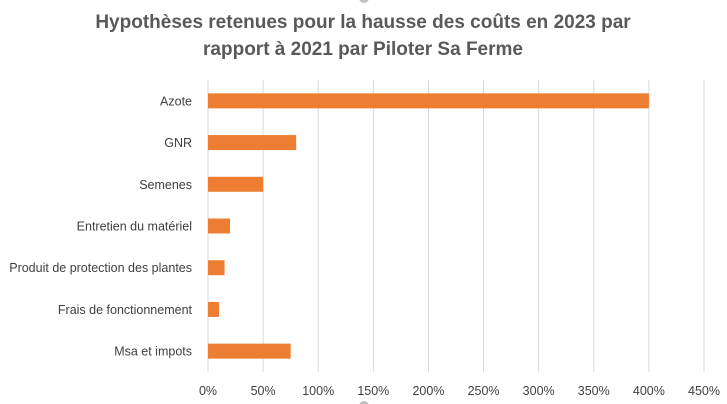  I want to click on value-axis-labels: 0% 50% 100% 150% 200% 250% 300% 350% 400% 450%, so click(459, 391).